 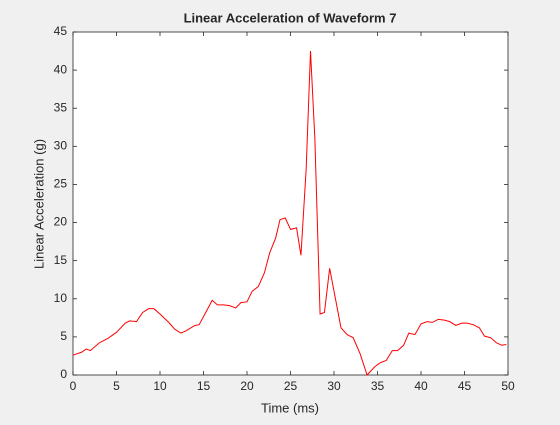 What do you see at coordinates (116, 386) in the screenshot?
I see `x-tick-label: 5` at bounding box center [116, 386].